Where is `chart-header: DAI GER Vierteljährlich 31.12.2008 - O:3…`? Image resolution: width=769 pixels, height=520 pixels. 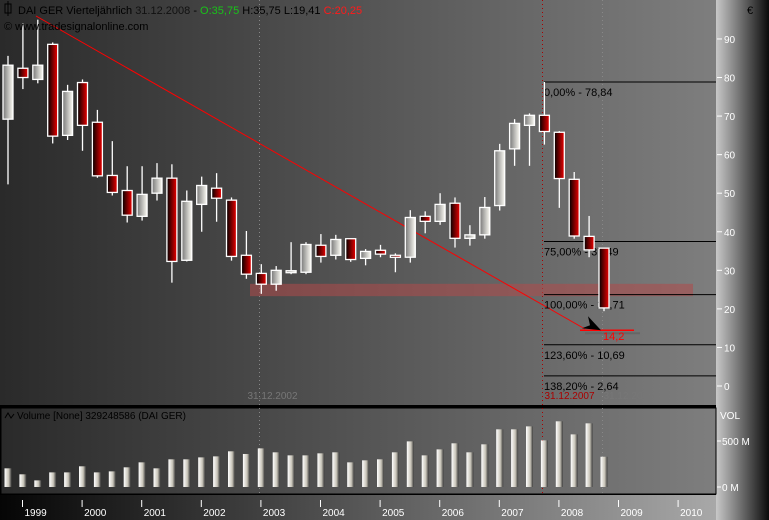
chart-header: DAI GER Vierteljährlich 31.12.2008 - O:3… is located at coordinates (378, 17).